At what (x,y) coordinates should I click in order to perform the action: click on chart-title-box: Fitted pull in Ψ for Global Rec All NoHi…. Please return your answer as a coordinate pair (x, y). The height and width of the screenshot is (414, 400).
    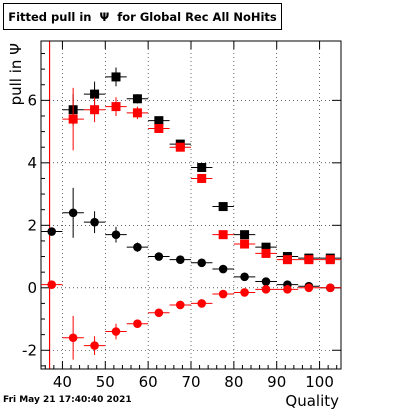
    Looking at the image, I should click on (142, 16).